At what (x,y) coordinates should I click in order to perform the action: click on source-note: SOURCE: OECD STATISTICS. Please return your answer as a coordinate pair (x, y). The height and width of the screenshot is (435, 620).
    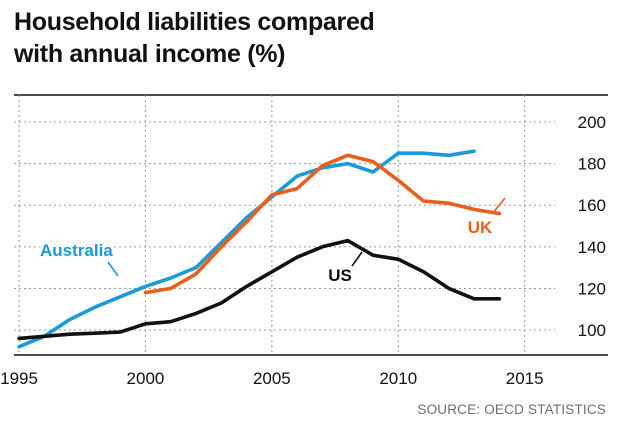
    Looking at the image, I should click on (511, 409).